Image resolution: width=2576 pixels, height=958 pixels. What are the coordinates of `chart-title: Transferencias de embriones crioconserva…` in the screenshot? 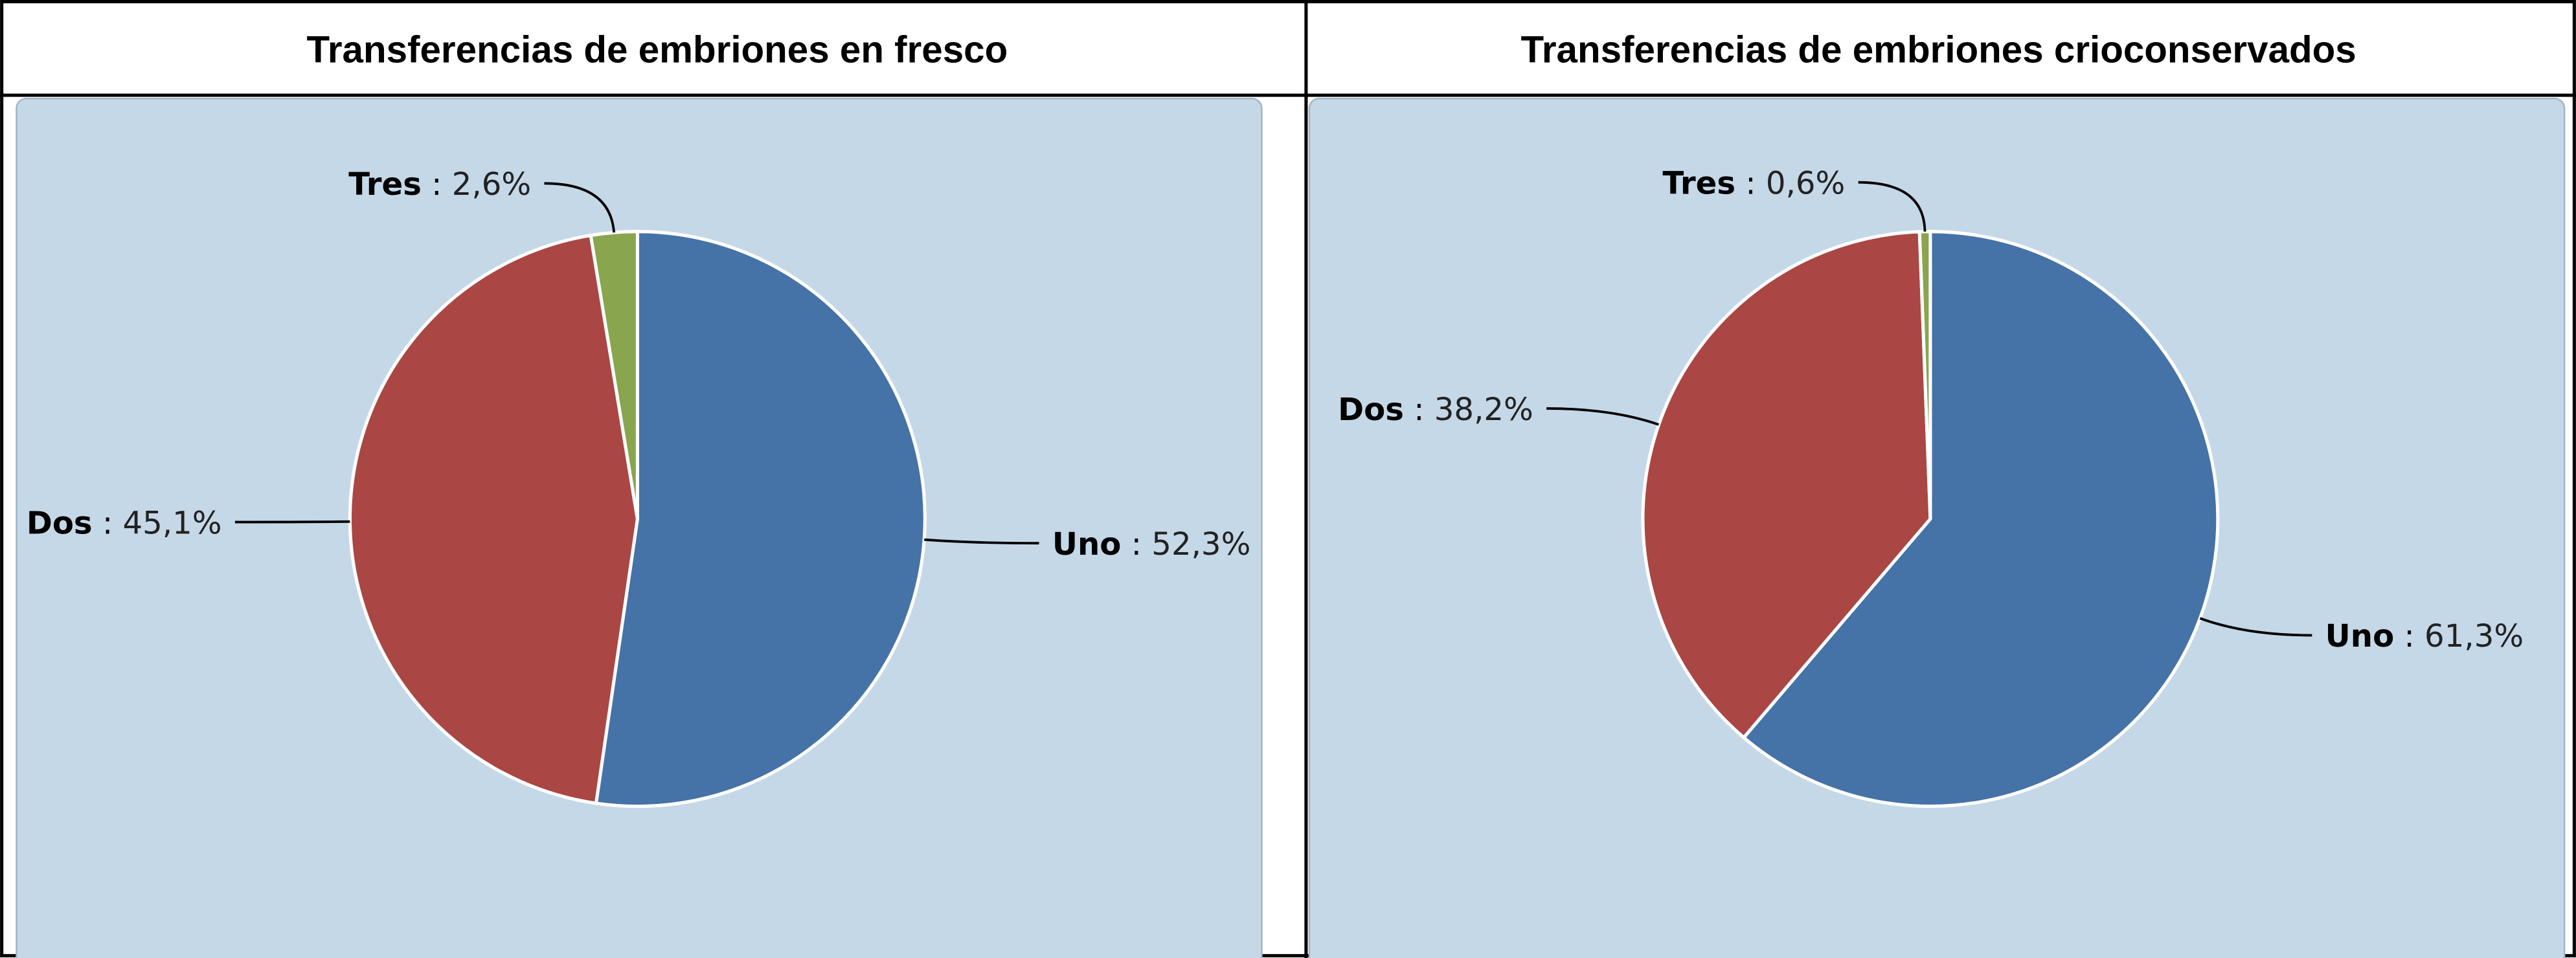 It's located at (1938, 50).